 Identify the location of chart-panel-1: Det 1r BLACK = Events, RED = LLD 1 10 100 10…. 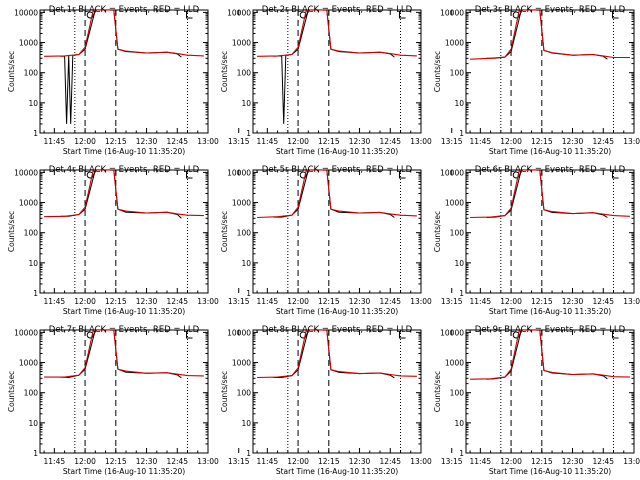
(128, 80).